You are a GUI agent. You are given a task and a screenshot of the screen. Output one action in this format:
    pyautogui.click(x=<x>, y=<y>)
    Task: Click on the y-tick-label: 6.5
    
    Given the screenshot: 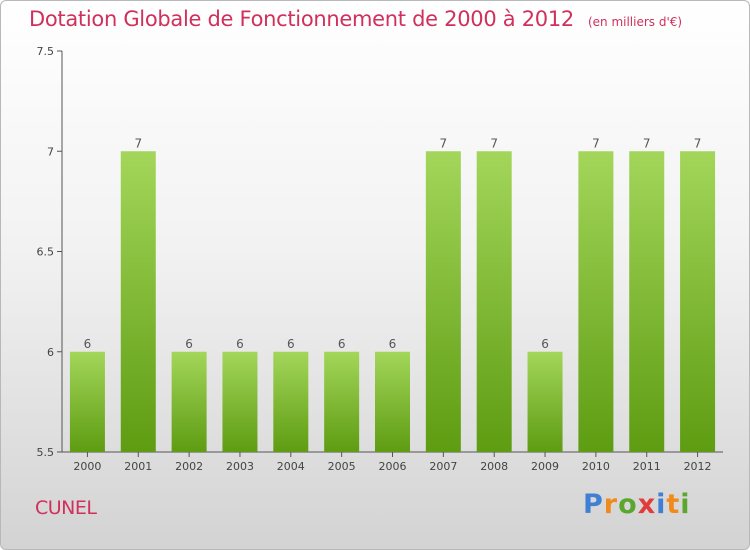 What is the action you would take?
    pyautogui.click(x=46, y=252)
    